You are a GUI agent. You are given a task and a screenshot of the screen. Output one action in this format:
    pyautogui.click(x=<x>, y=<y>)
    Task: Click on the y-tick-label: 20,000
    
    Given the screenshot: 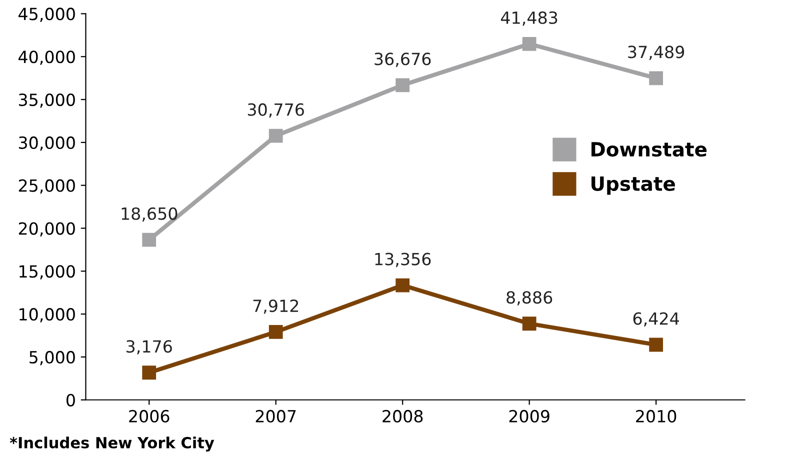 What is the action you would take?
    pyautogui.click(x=46, y=229)
    